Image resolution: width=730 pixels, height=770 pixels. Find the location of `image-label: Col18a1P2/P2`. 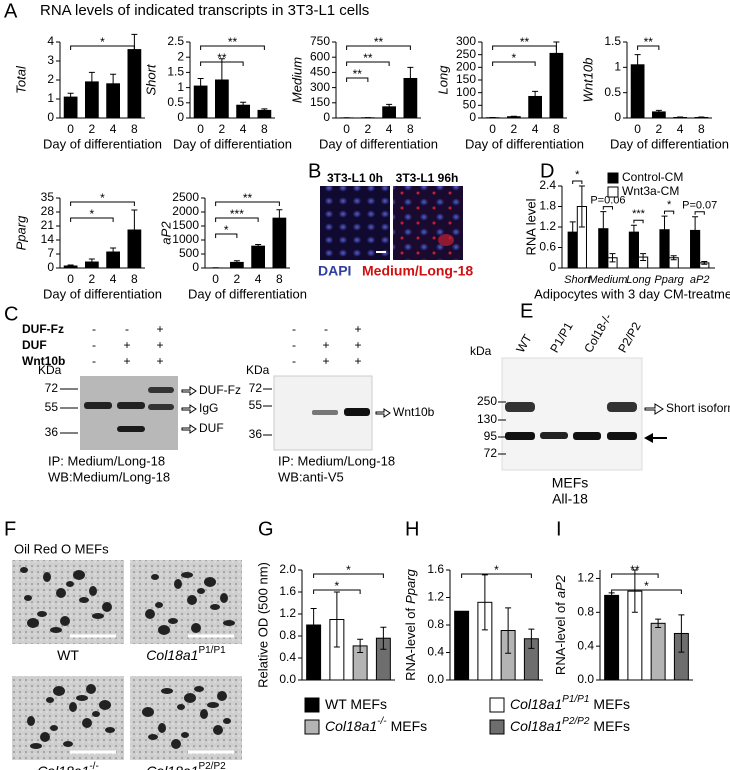

image-label: Col18a1P2/P2 is located at coordinates (186, 765).